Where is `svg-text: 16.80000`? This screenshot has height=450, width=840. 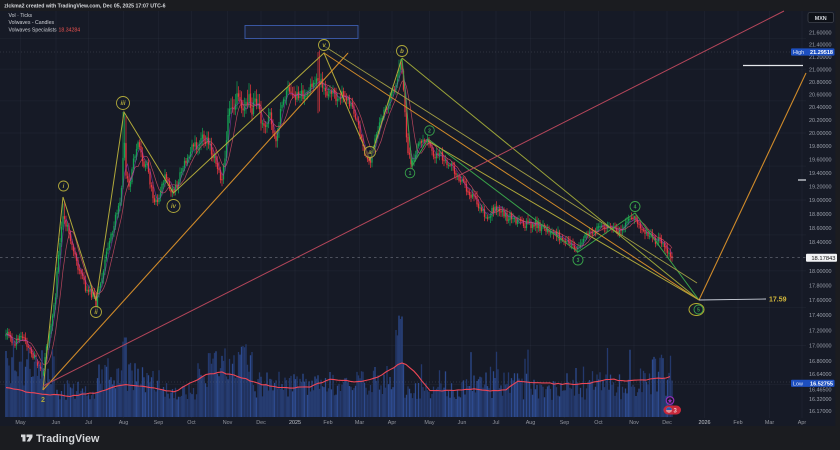
svg-text: 16.80000 is located at coordinates (820, 362).